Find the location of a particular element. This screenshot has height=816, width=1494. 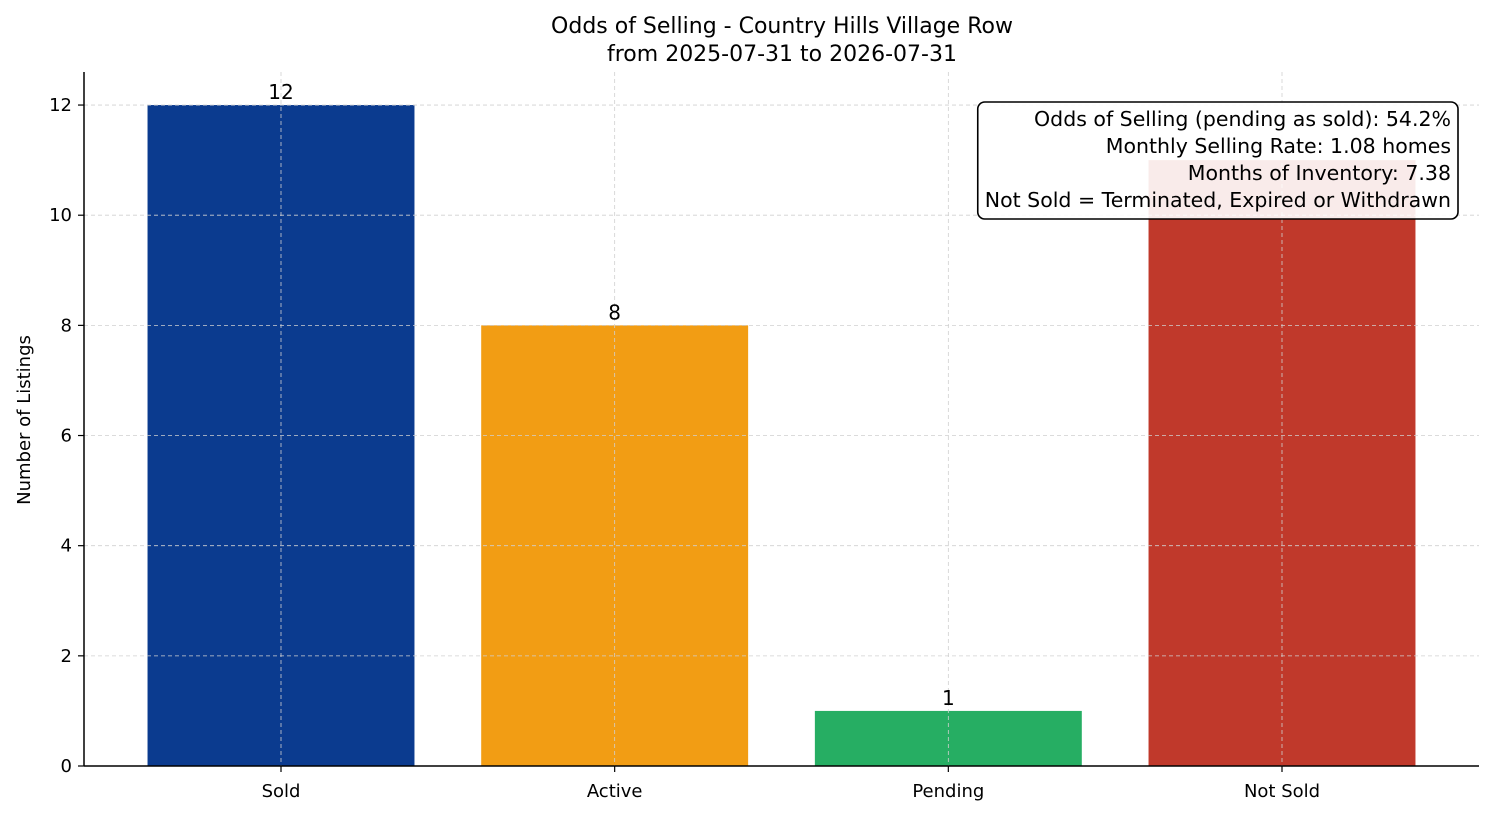

bar-value-label: 1 is located at coordinates (948, 698).